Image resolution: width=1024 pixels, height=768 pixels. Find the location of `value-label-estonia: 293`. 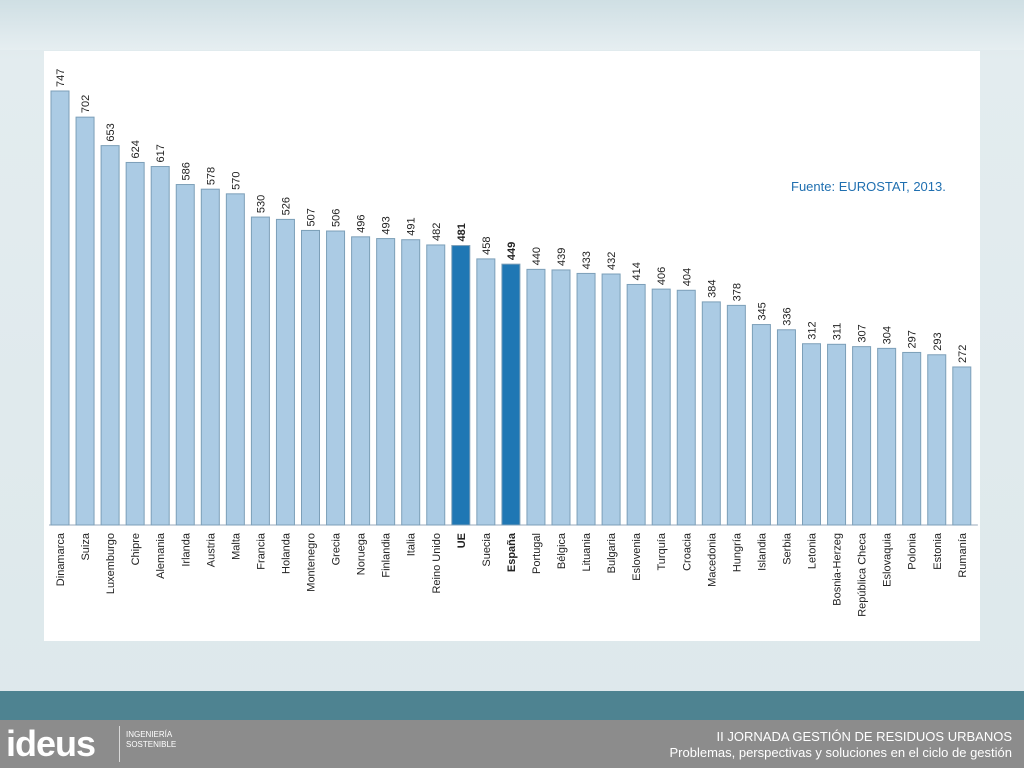

value-label-estonia: 293 is located at coordinates (938, 341).